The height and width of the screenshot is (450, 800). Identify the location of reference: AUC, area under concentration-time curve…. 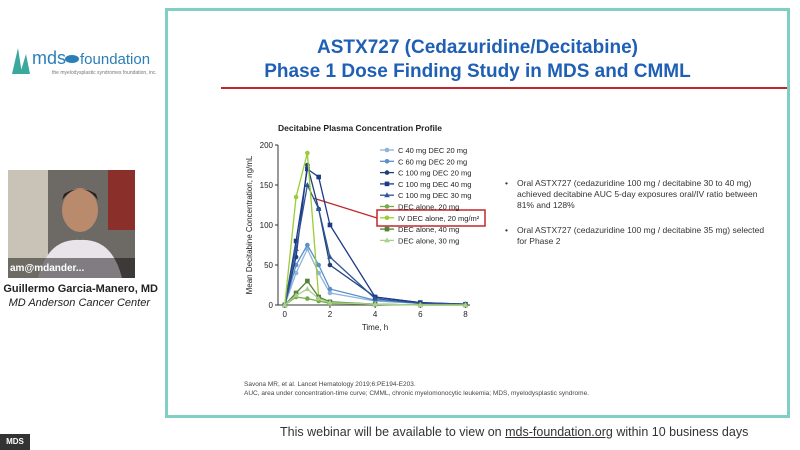
(416, 393).